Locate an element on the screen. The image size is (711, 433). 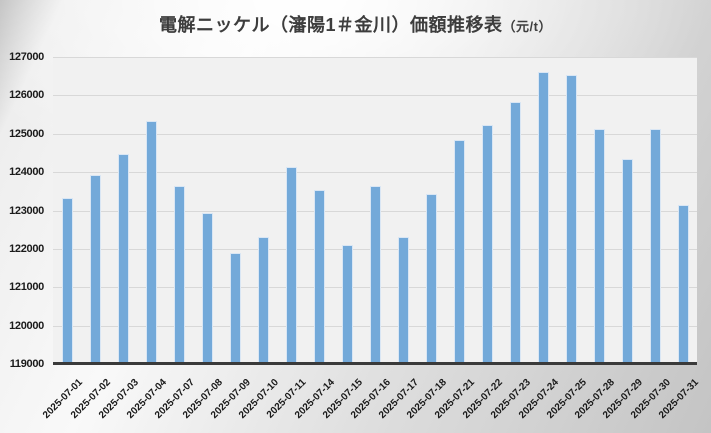
y-tick-label: 119000 is located at coordinates (27, 364).